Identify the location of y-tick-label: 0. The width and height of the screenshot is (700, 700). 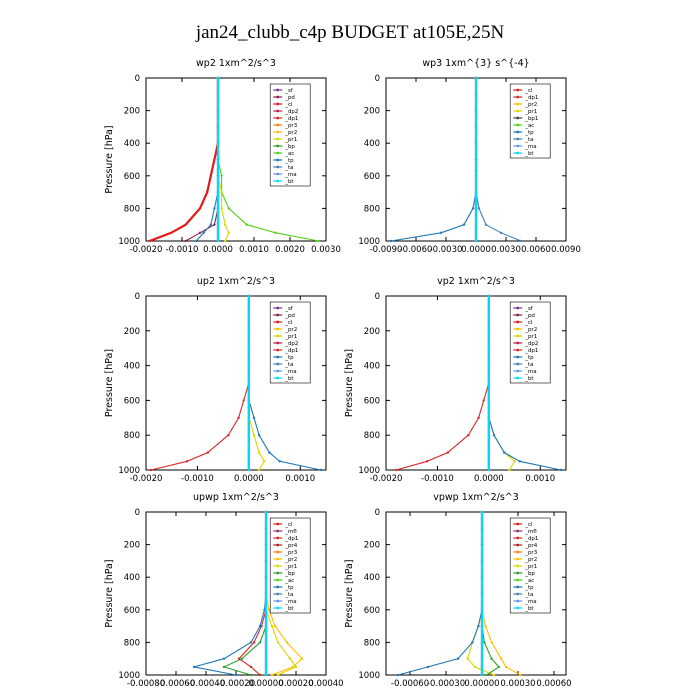
(137, 297).